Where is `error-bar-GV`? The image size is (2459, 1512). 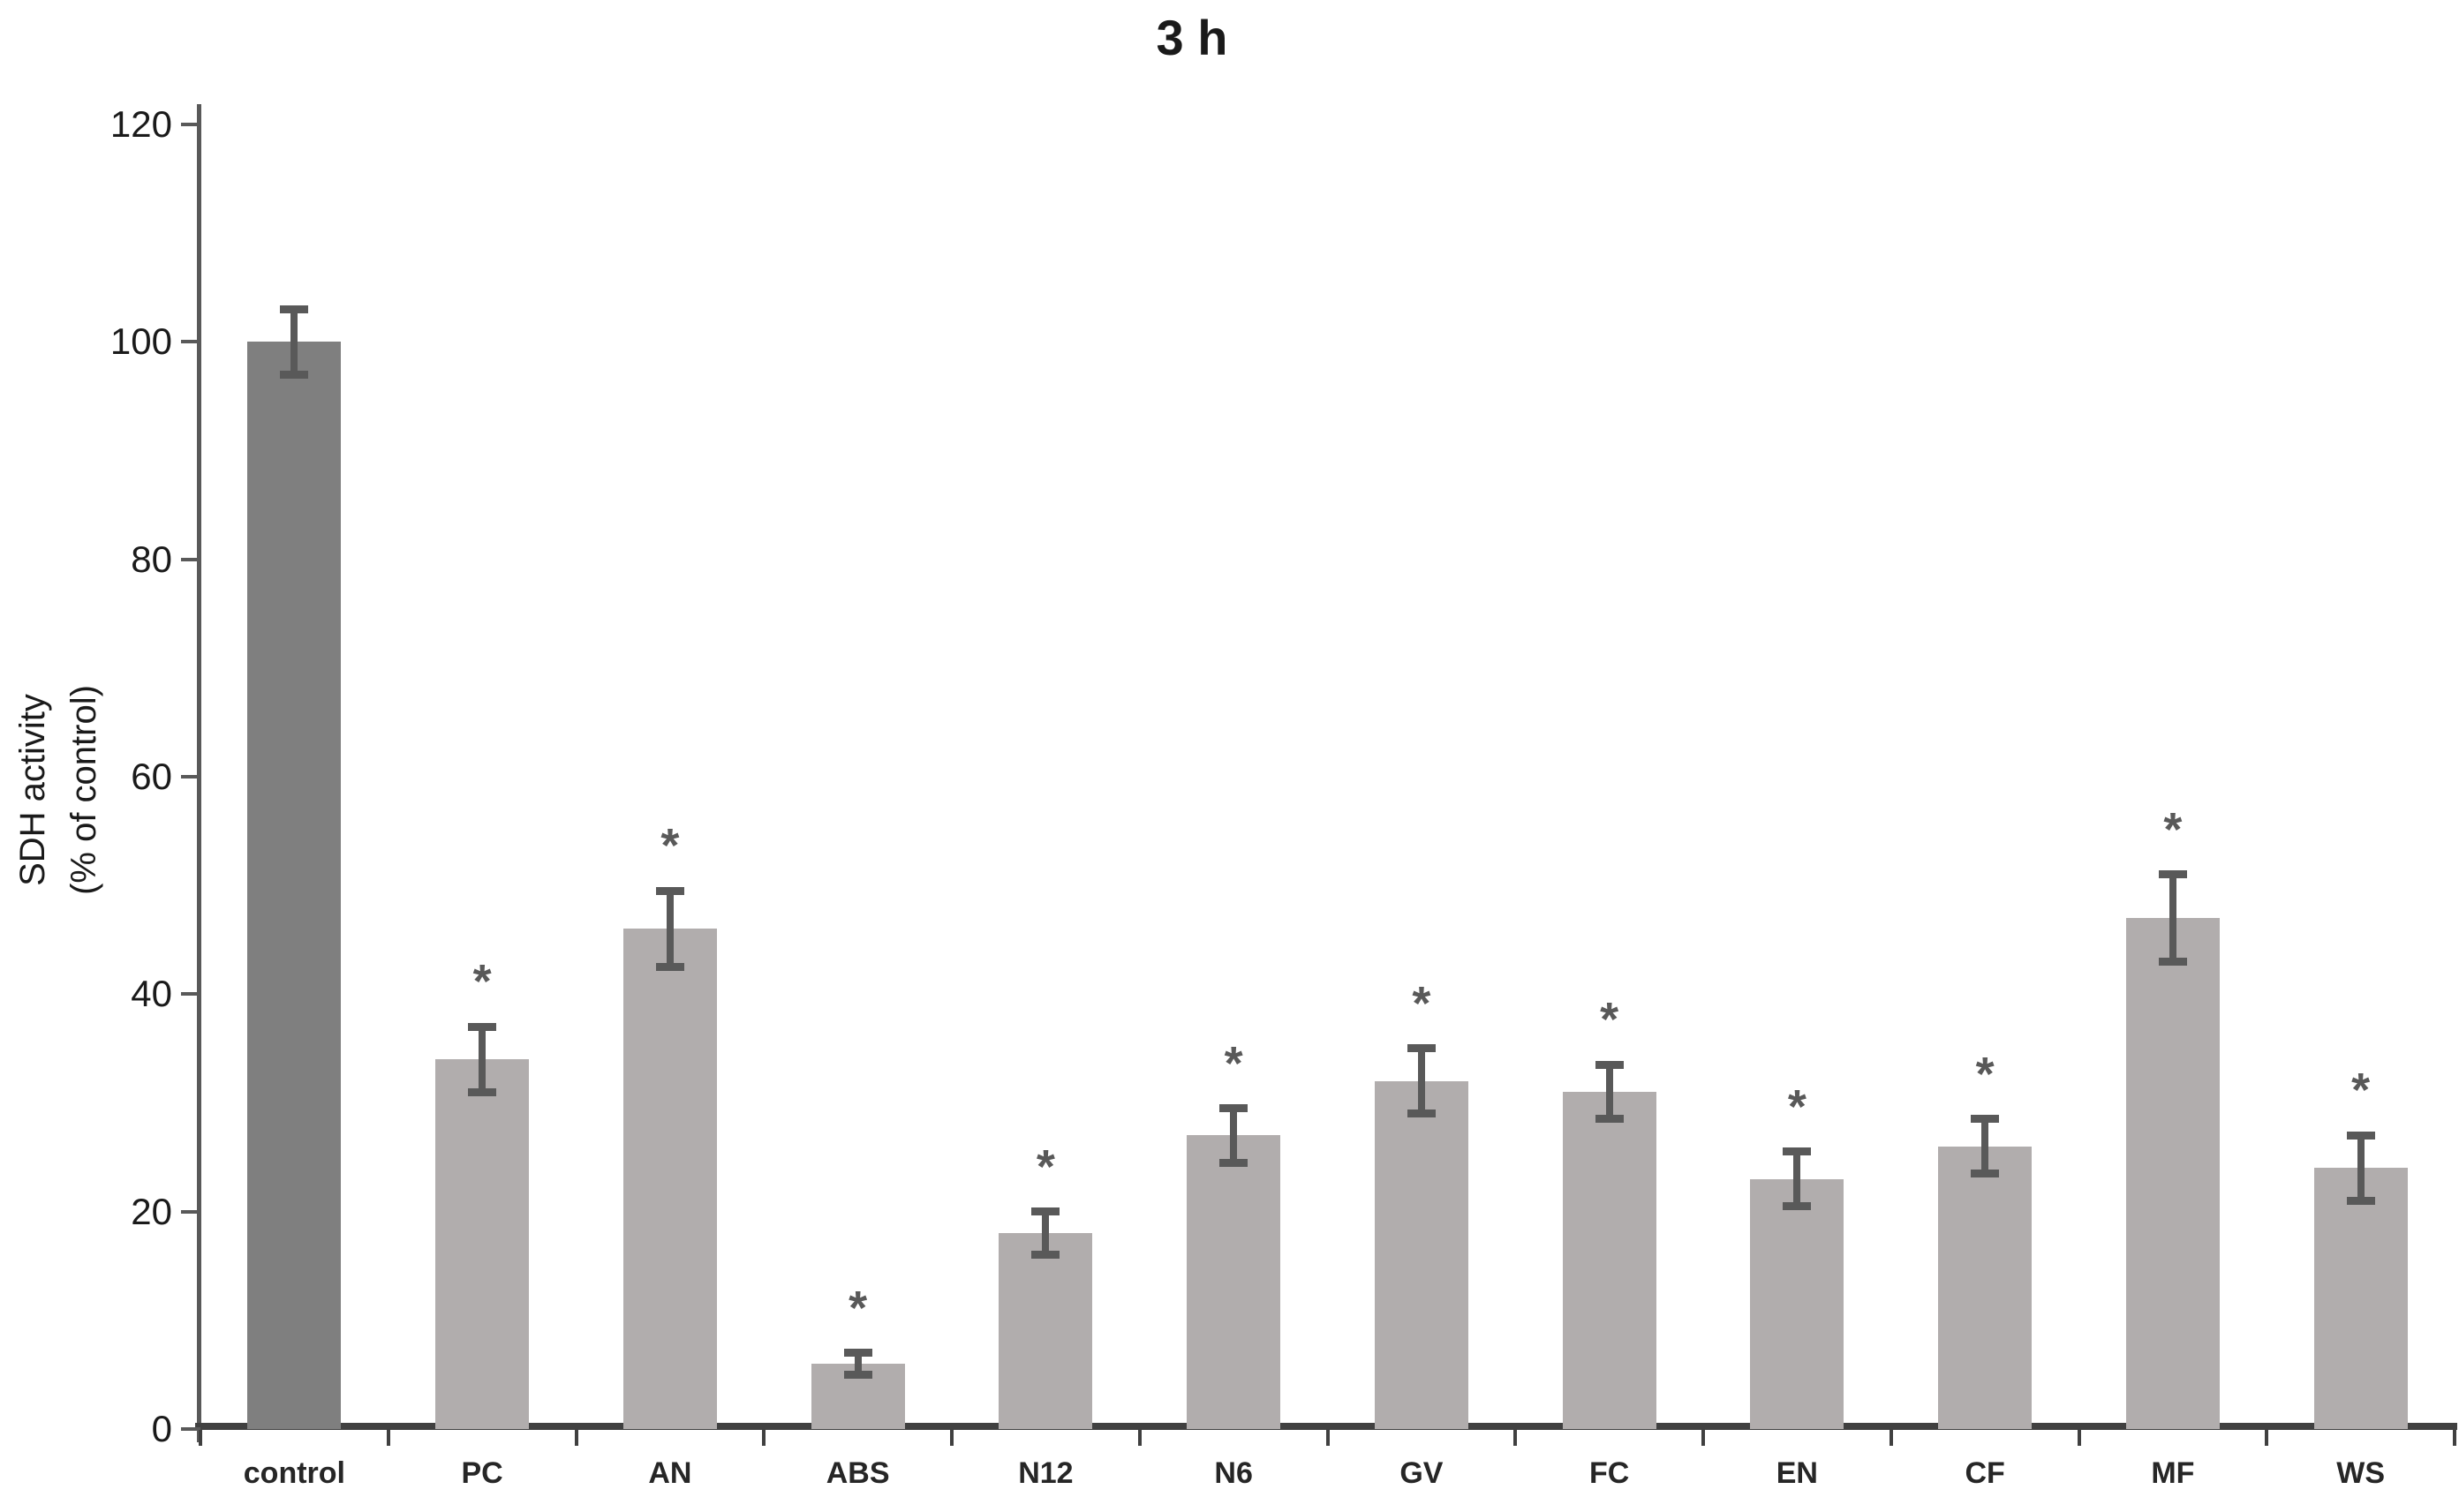 error-bar-GV is located at coordinates (1421, 1081).